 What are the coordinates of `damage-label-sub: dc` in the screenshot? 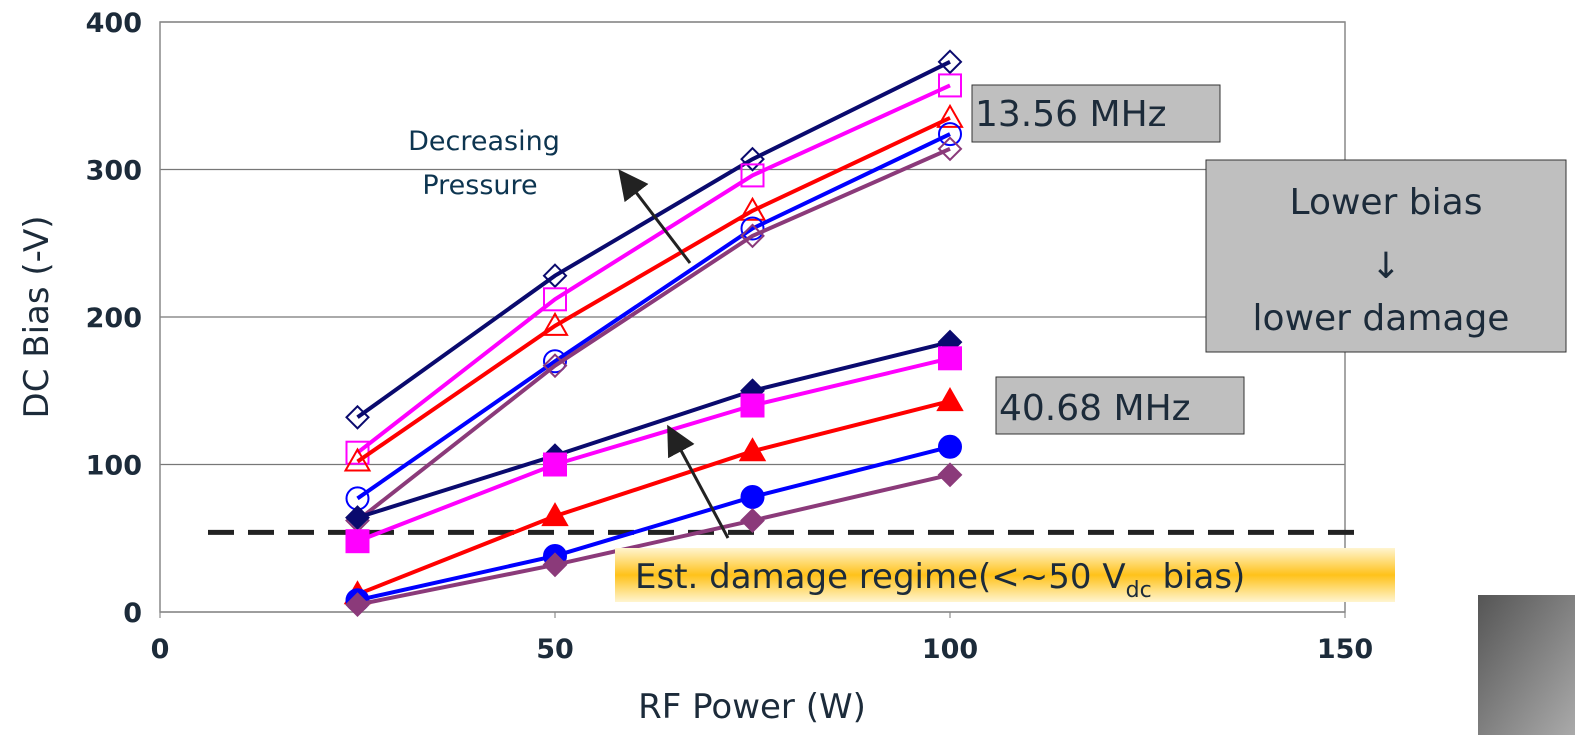 It's located at (1139, 590).